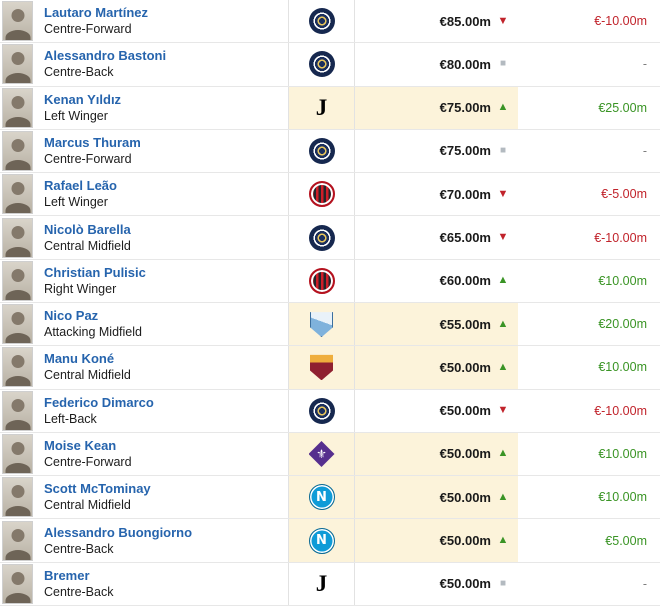  What do you see at coordinates (436, 194) in the screenshot?
I see `value-cell: €70.00m ▼` at bounding box center [436, 194].